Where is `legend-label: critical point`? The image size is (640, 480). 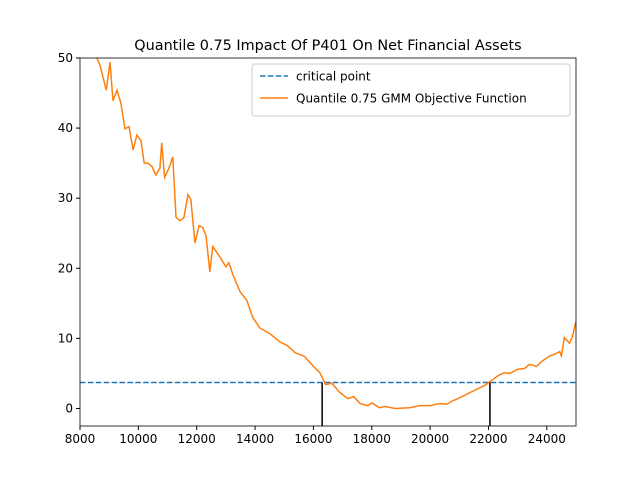
legend-label: critical point is located at coordinates (333, 77).